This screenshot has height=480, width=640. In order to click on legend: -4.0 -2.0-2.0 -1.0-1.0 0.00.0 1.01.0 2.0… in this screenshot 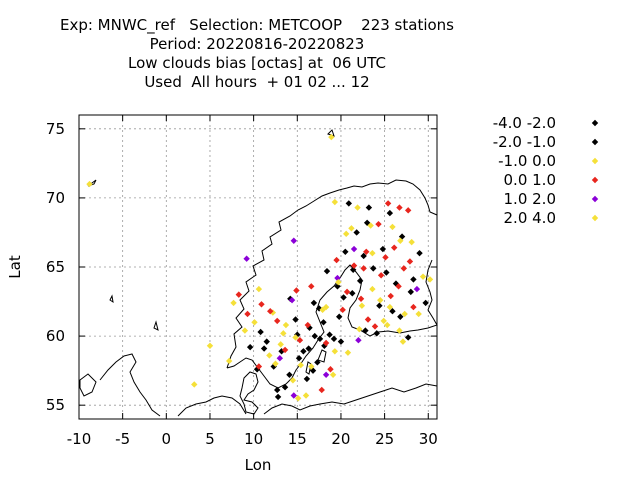, I will do `click(546, 170)`.